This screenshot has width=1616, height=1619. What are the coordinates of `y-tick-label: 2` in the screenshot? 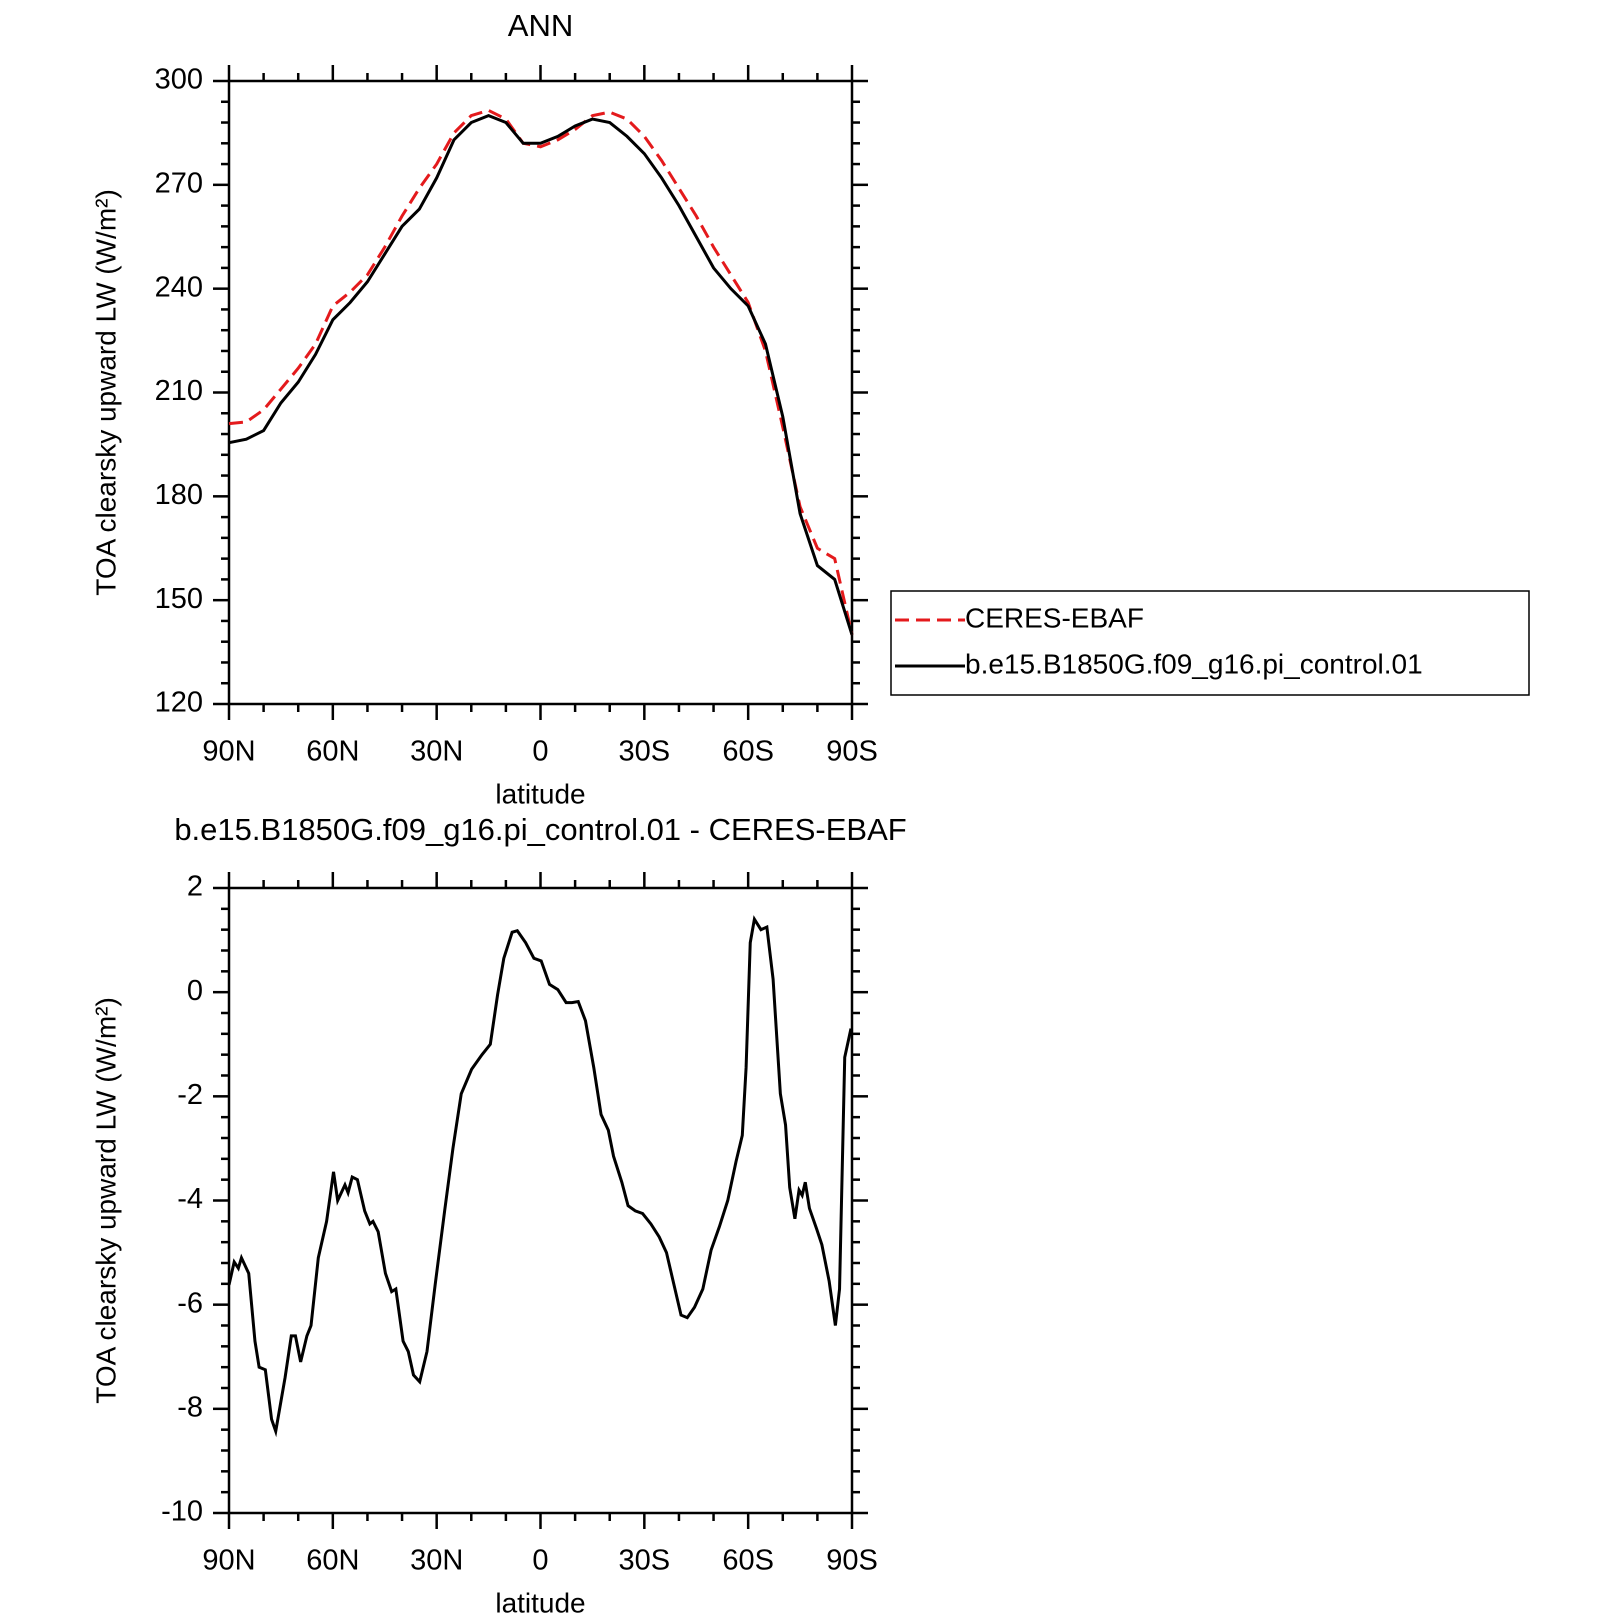 It's located at (195, 887).